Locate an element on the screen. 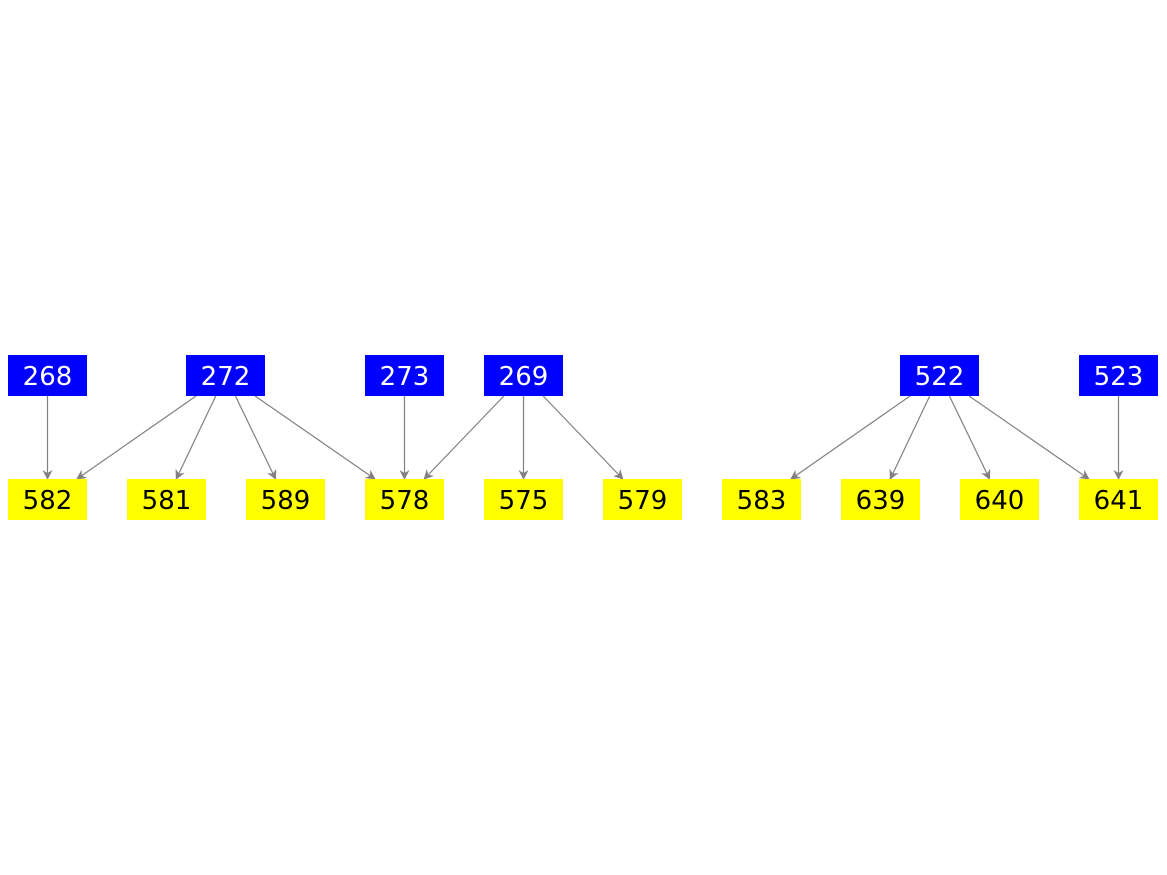  source-node-label: 268 is located at coordinates (48, 377).